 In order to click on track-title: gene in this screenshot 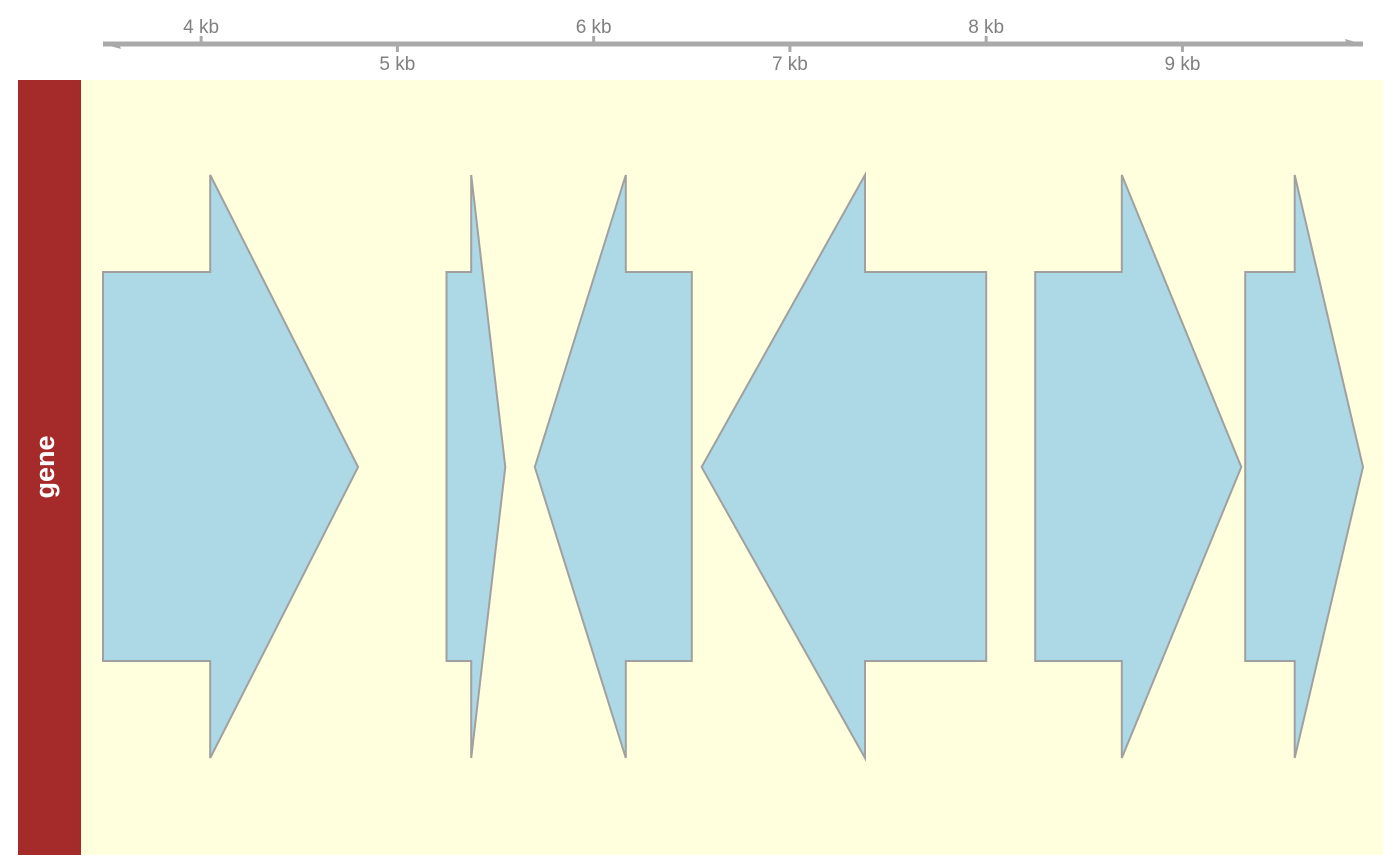, I will do `click(45, 466)`.